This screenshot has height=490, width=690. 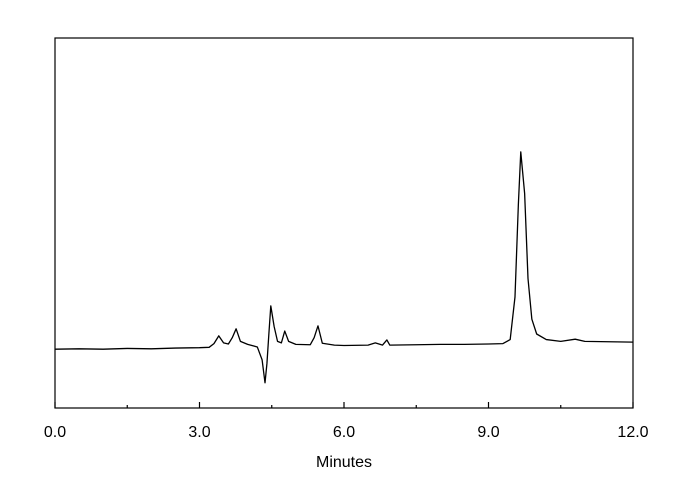 What do you see at coordinates (55, 432) in the screenshot?
I see `x-tick-label: 0.0` at bounding box center [55, 432].